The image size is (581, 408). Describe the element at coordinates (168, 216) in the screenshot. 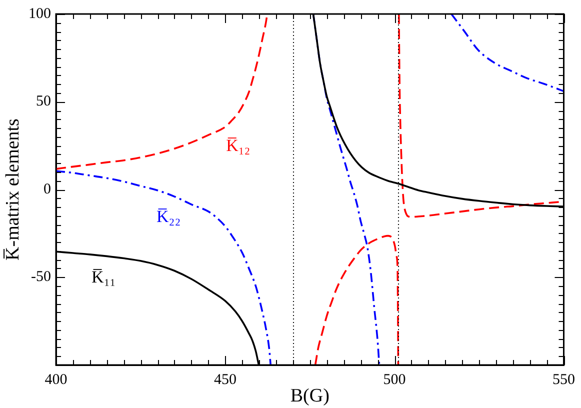

I see `series-label: K̅₂₂` at that location.